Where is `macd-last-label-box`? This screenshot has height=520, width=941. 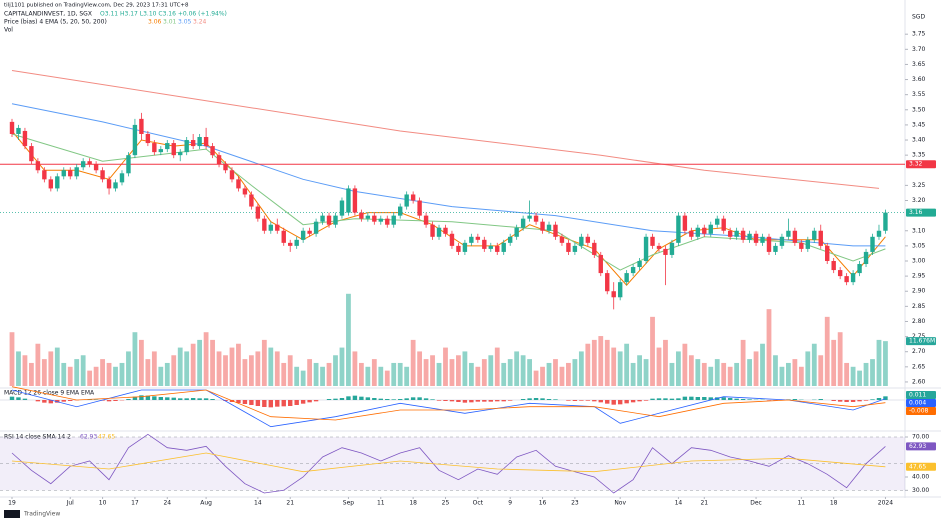
macd-last-label-box is located at coordinates (921, 411).